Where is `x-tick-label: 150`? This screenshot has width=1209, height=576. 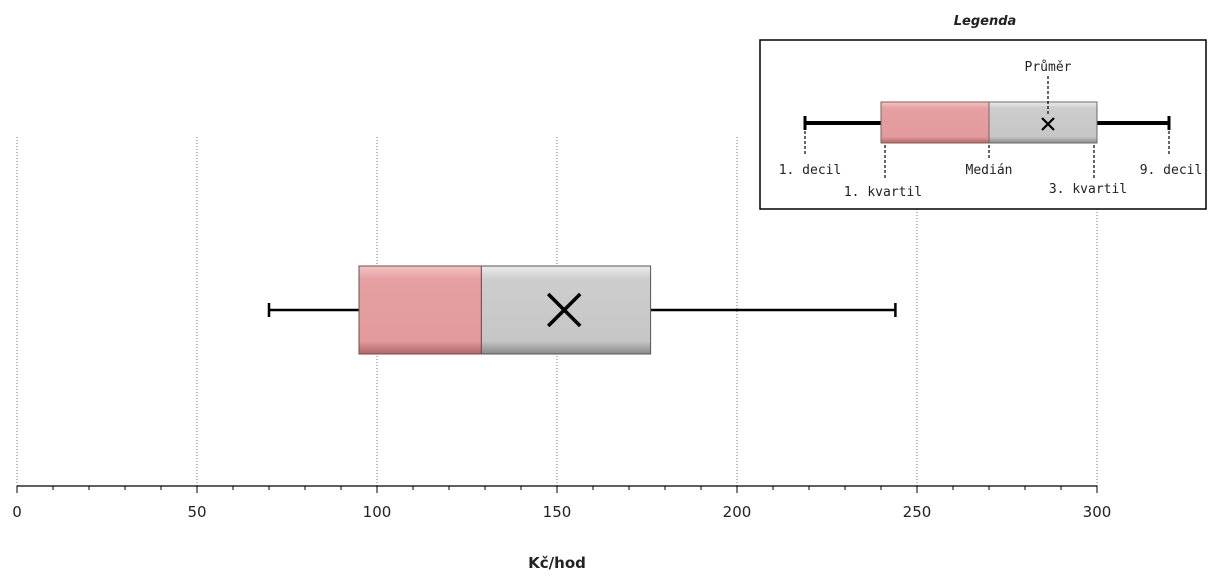 x-tick-label: 150 is located at coordinates (557, 512).